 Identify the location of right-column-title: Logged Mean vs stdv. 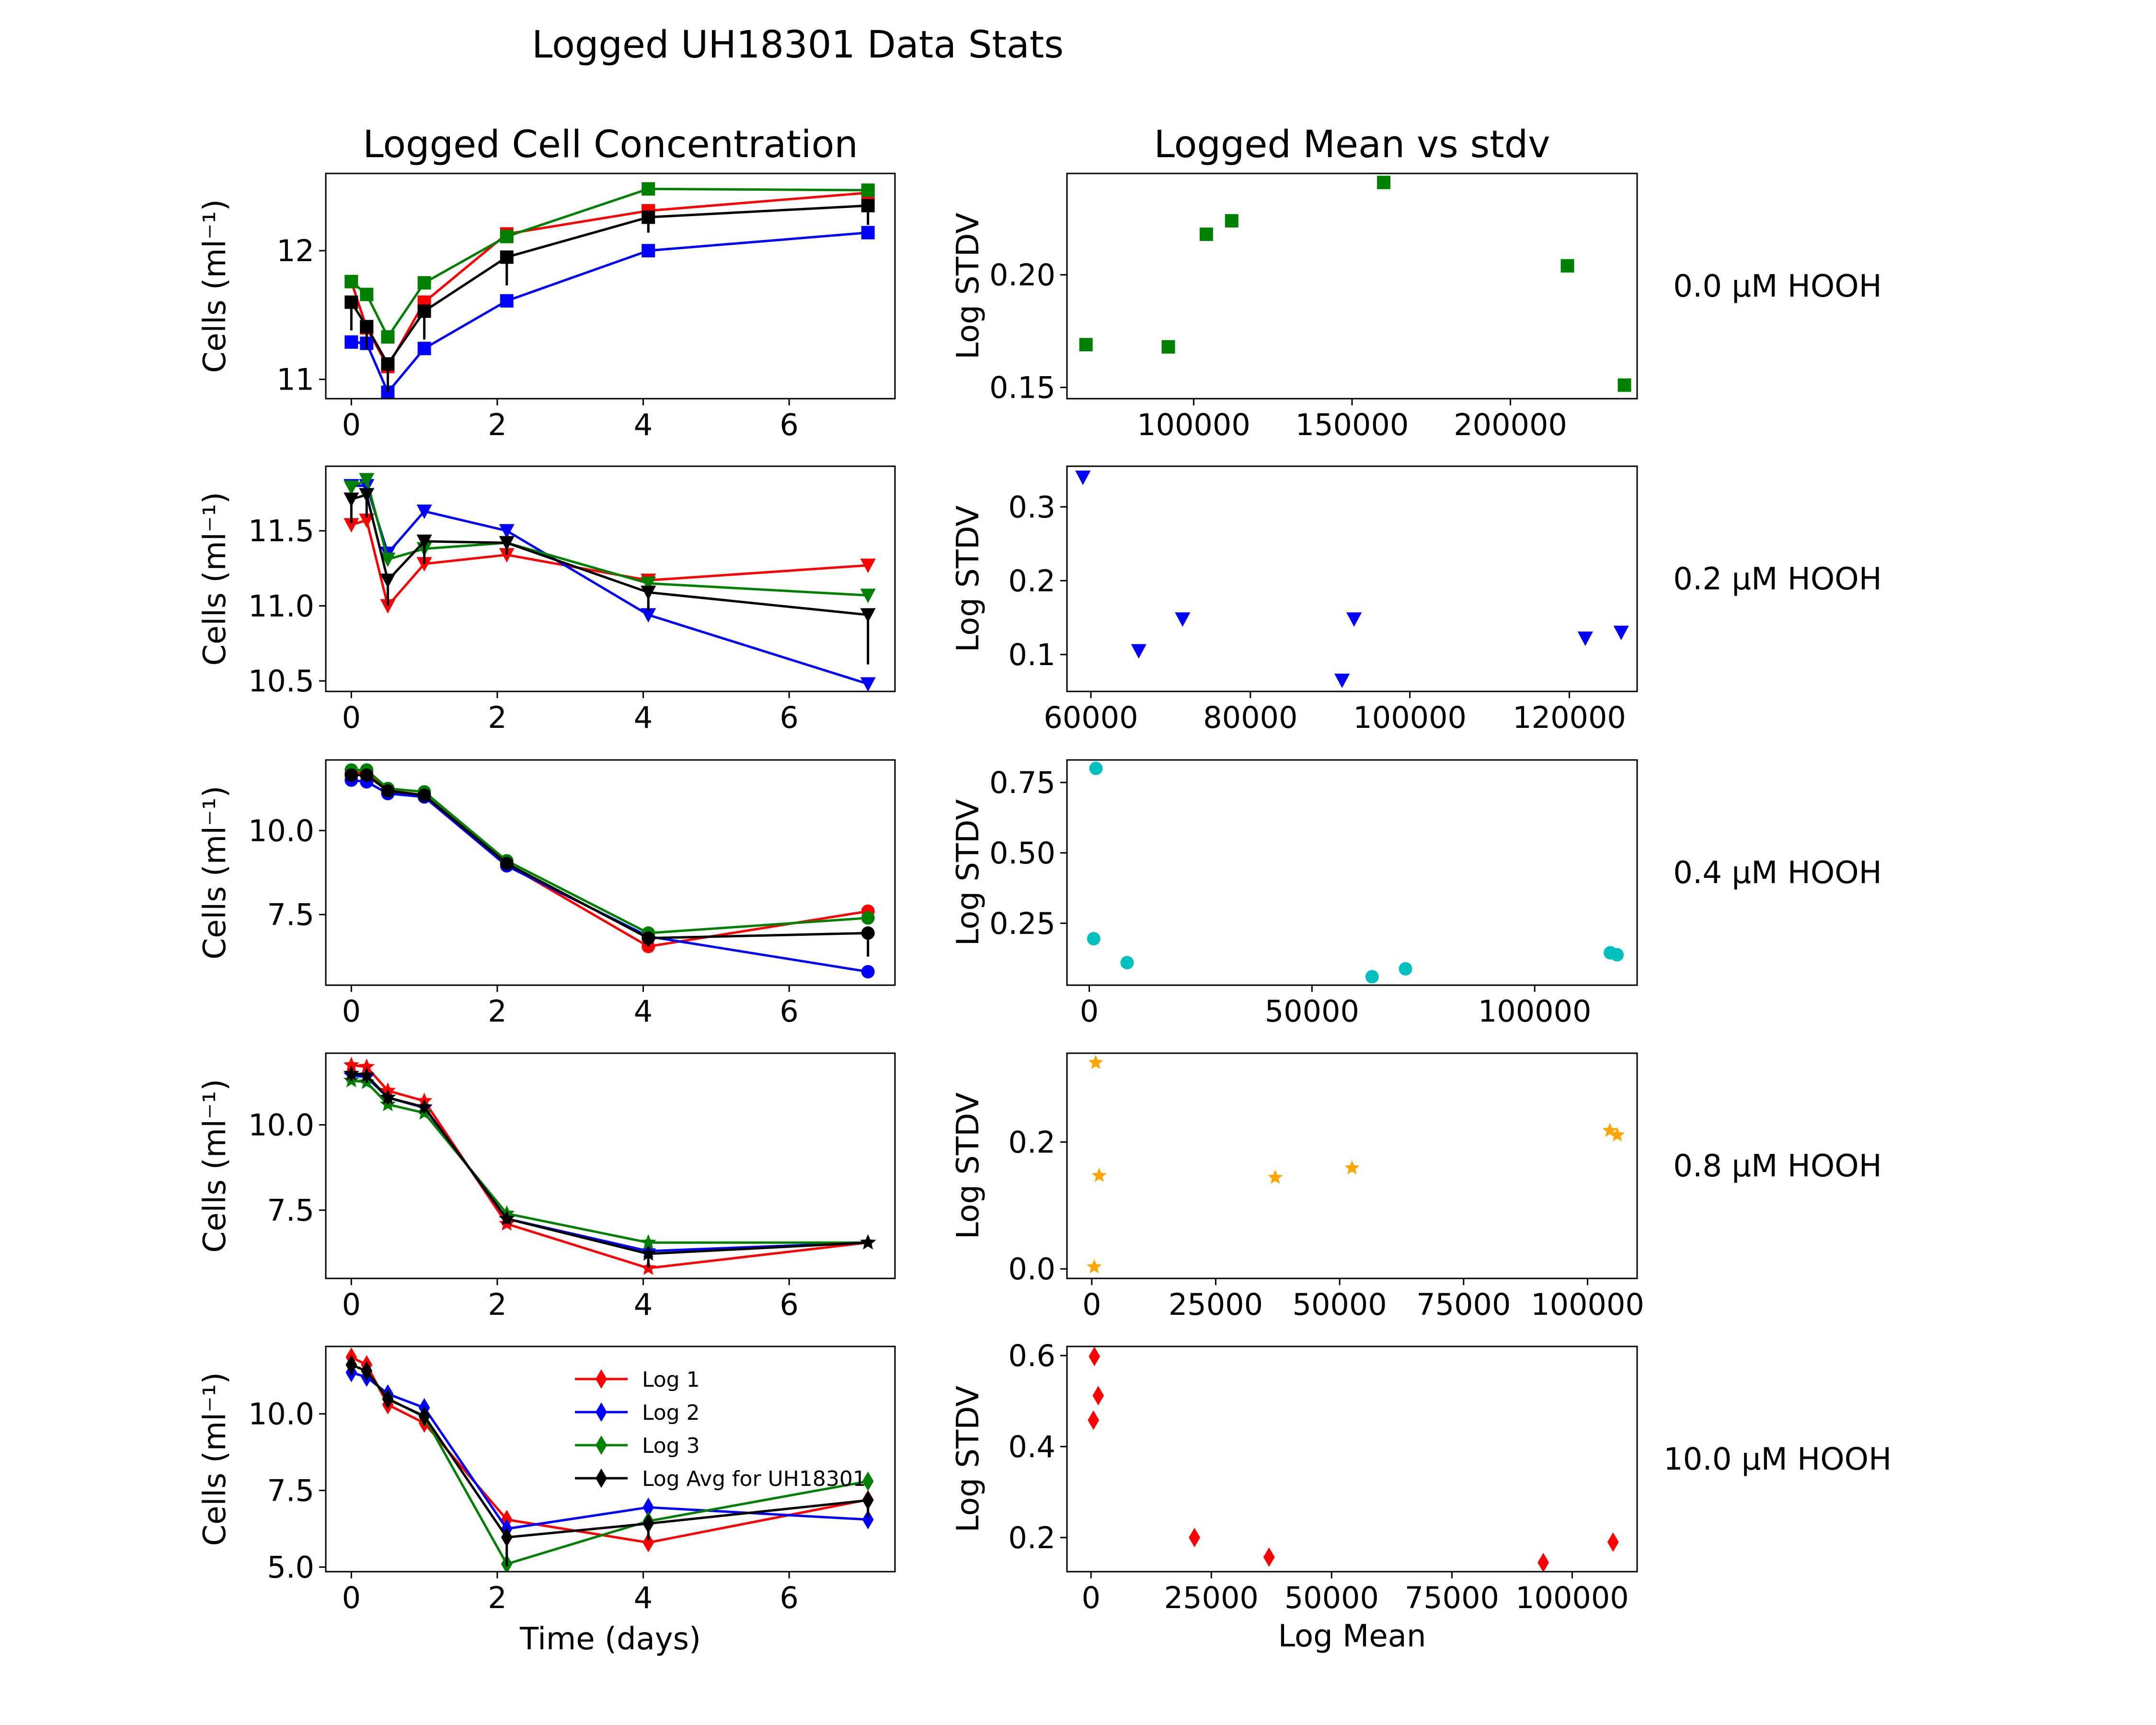
(1352, 144).